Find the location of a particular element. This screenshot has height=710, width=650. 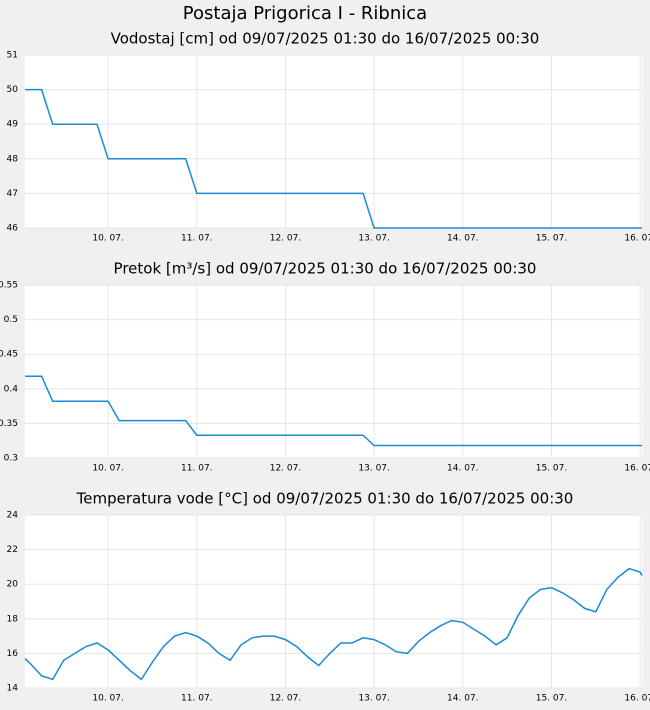

y-tick-label: 47 is located at coordinates (12, 194).